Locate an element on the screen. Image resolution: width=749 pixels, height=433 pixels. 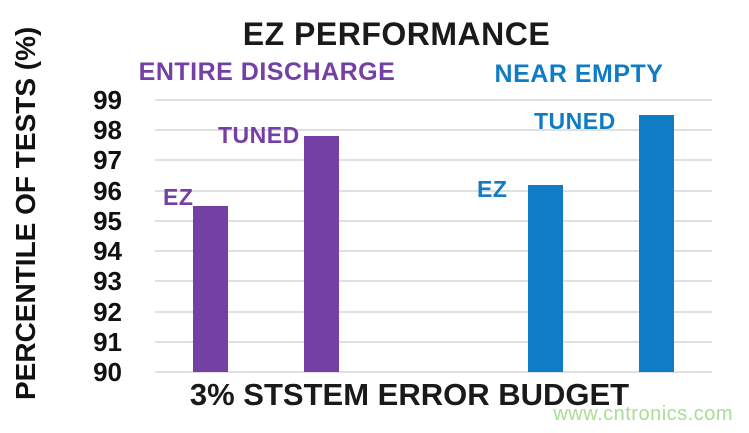
group-label-entire-discharge: ENTIRE DISCHARGE is located at coordinates (267, 72).